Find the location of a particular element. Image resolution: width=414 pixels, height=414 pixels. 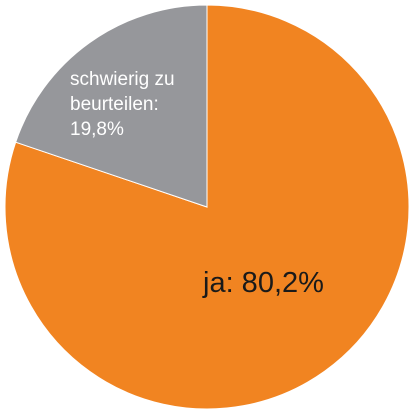

slice-label-schwierig-line-1: schwierig zu is located at coordinates (122, 79).